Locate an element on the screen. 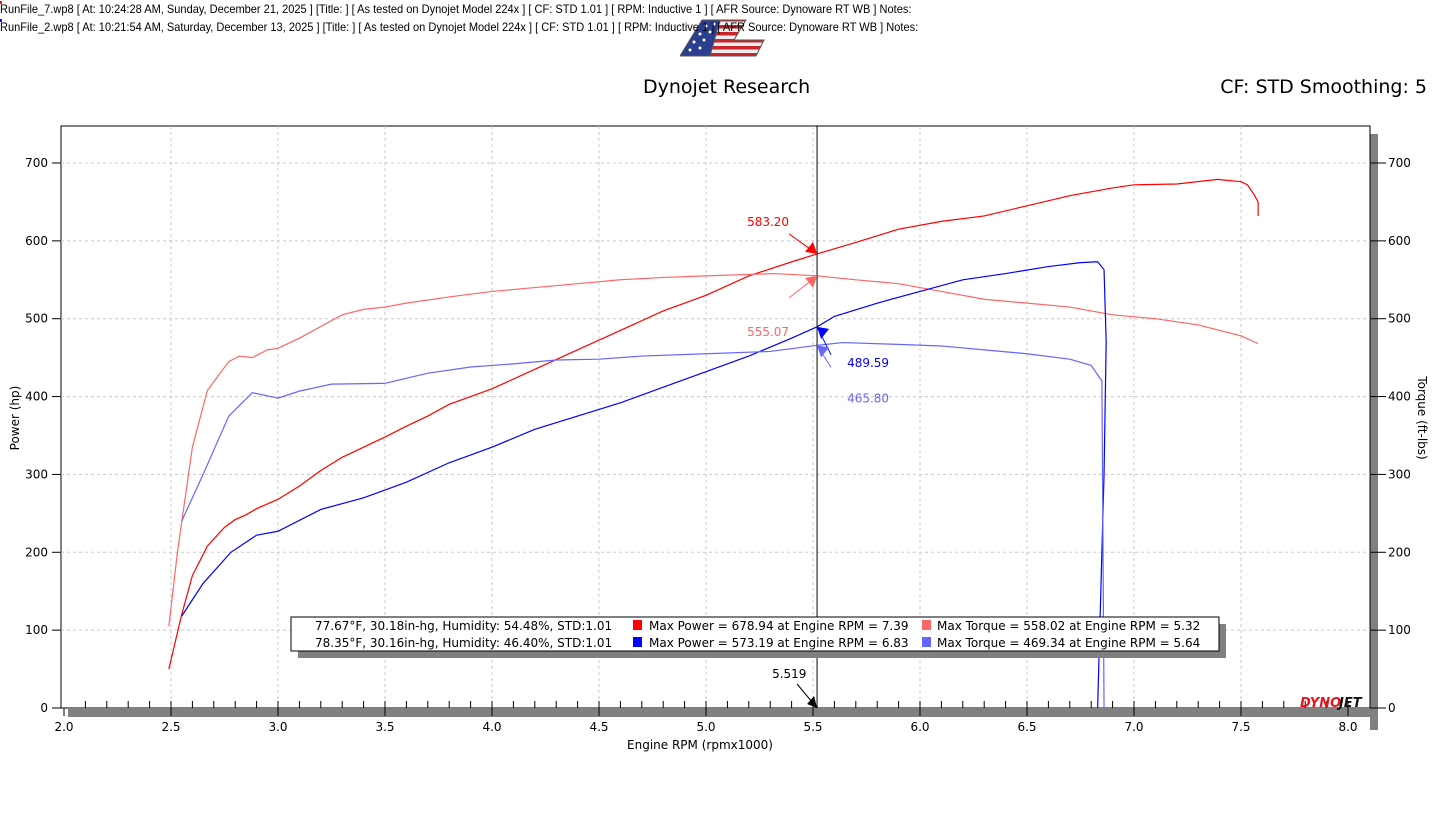  x-tick-label: 2.5 is located at coordinates (170, 727).